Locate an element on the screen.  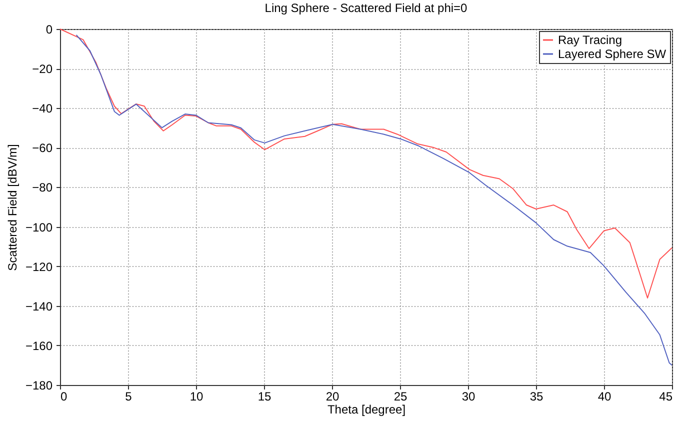
y-tick-label: −160 is located at coordinates (39, 345).